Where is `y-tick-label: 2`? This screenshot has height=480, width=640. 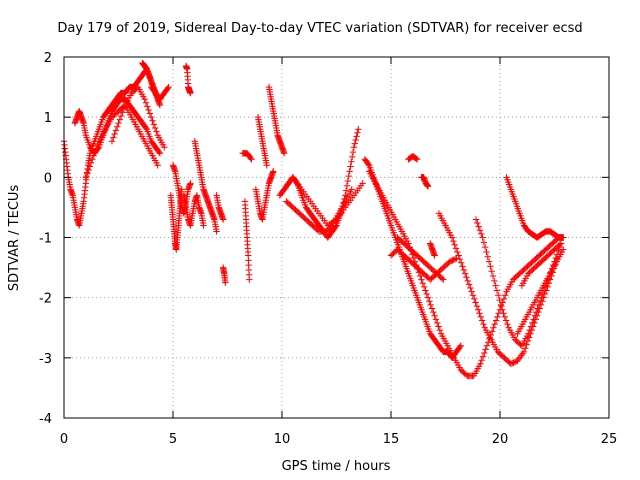 y-tick-label: 2 is located at coordinates (48, 58).